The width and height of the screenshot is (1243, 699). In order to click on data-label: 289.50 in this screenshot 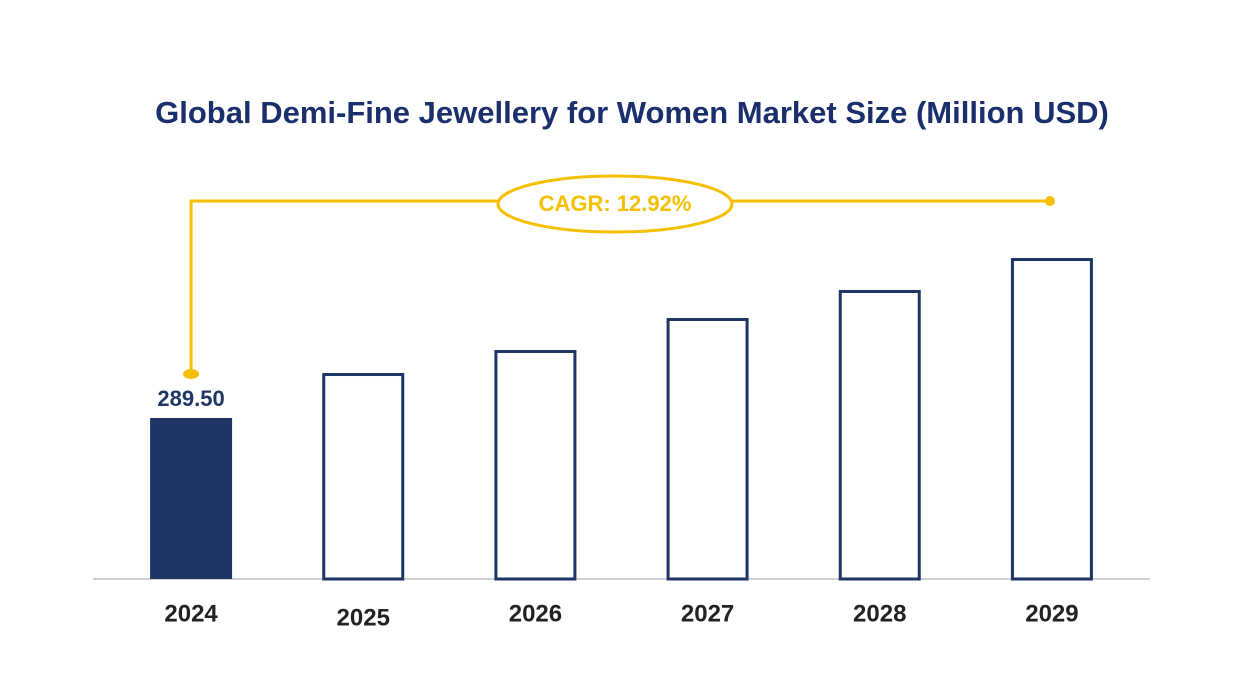, I will do `click(190, 398)`.